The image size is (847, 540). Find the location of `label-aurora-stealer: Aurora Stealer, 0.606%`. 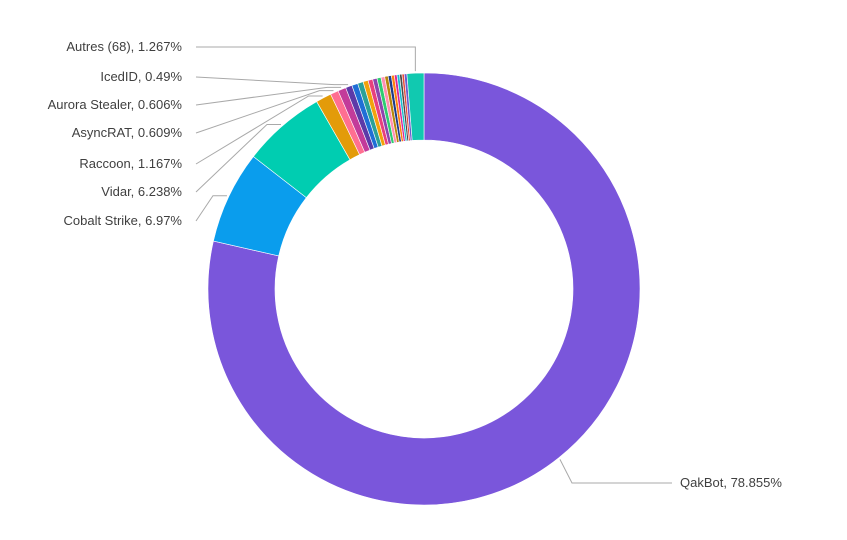

label-aurora-stealer: Aurora Stealer, 0.606% is located at coordinates (115, 104).